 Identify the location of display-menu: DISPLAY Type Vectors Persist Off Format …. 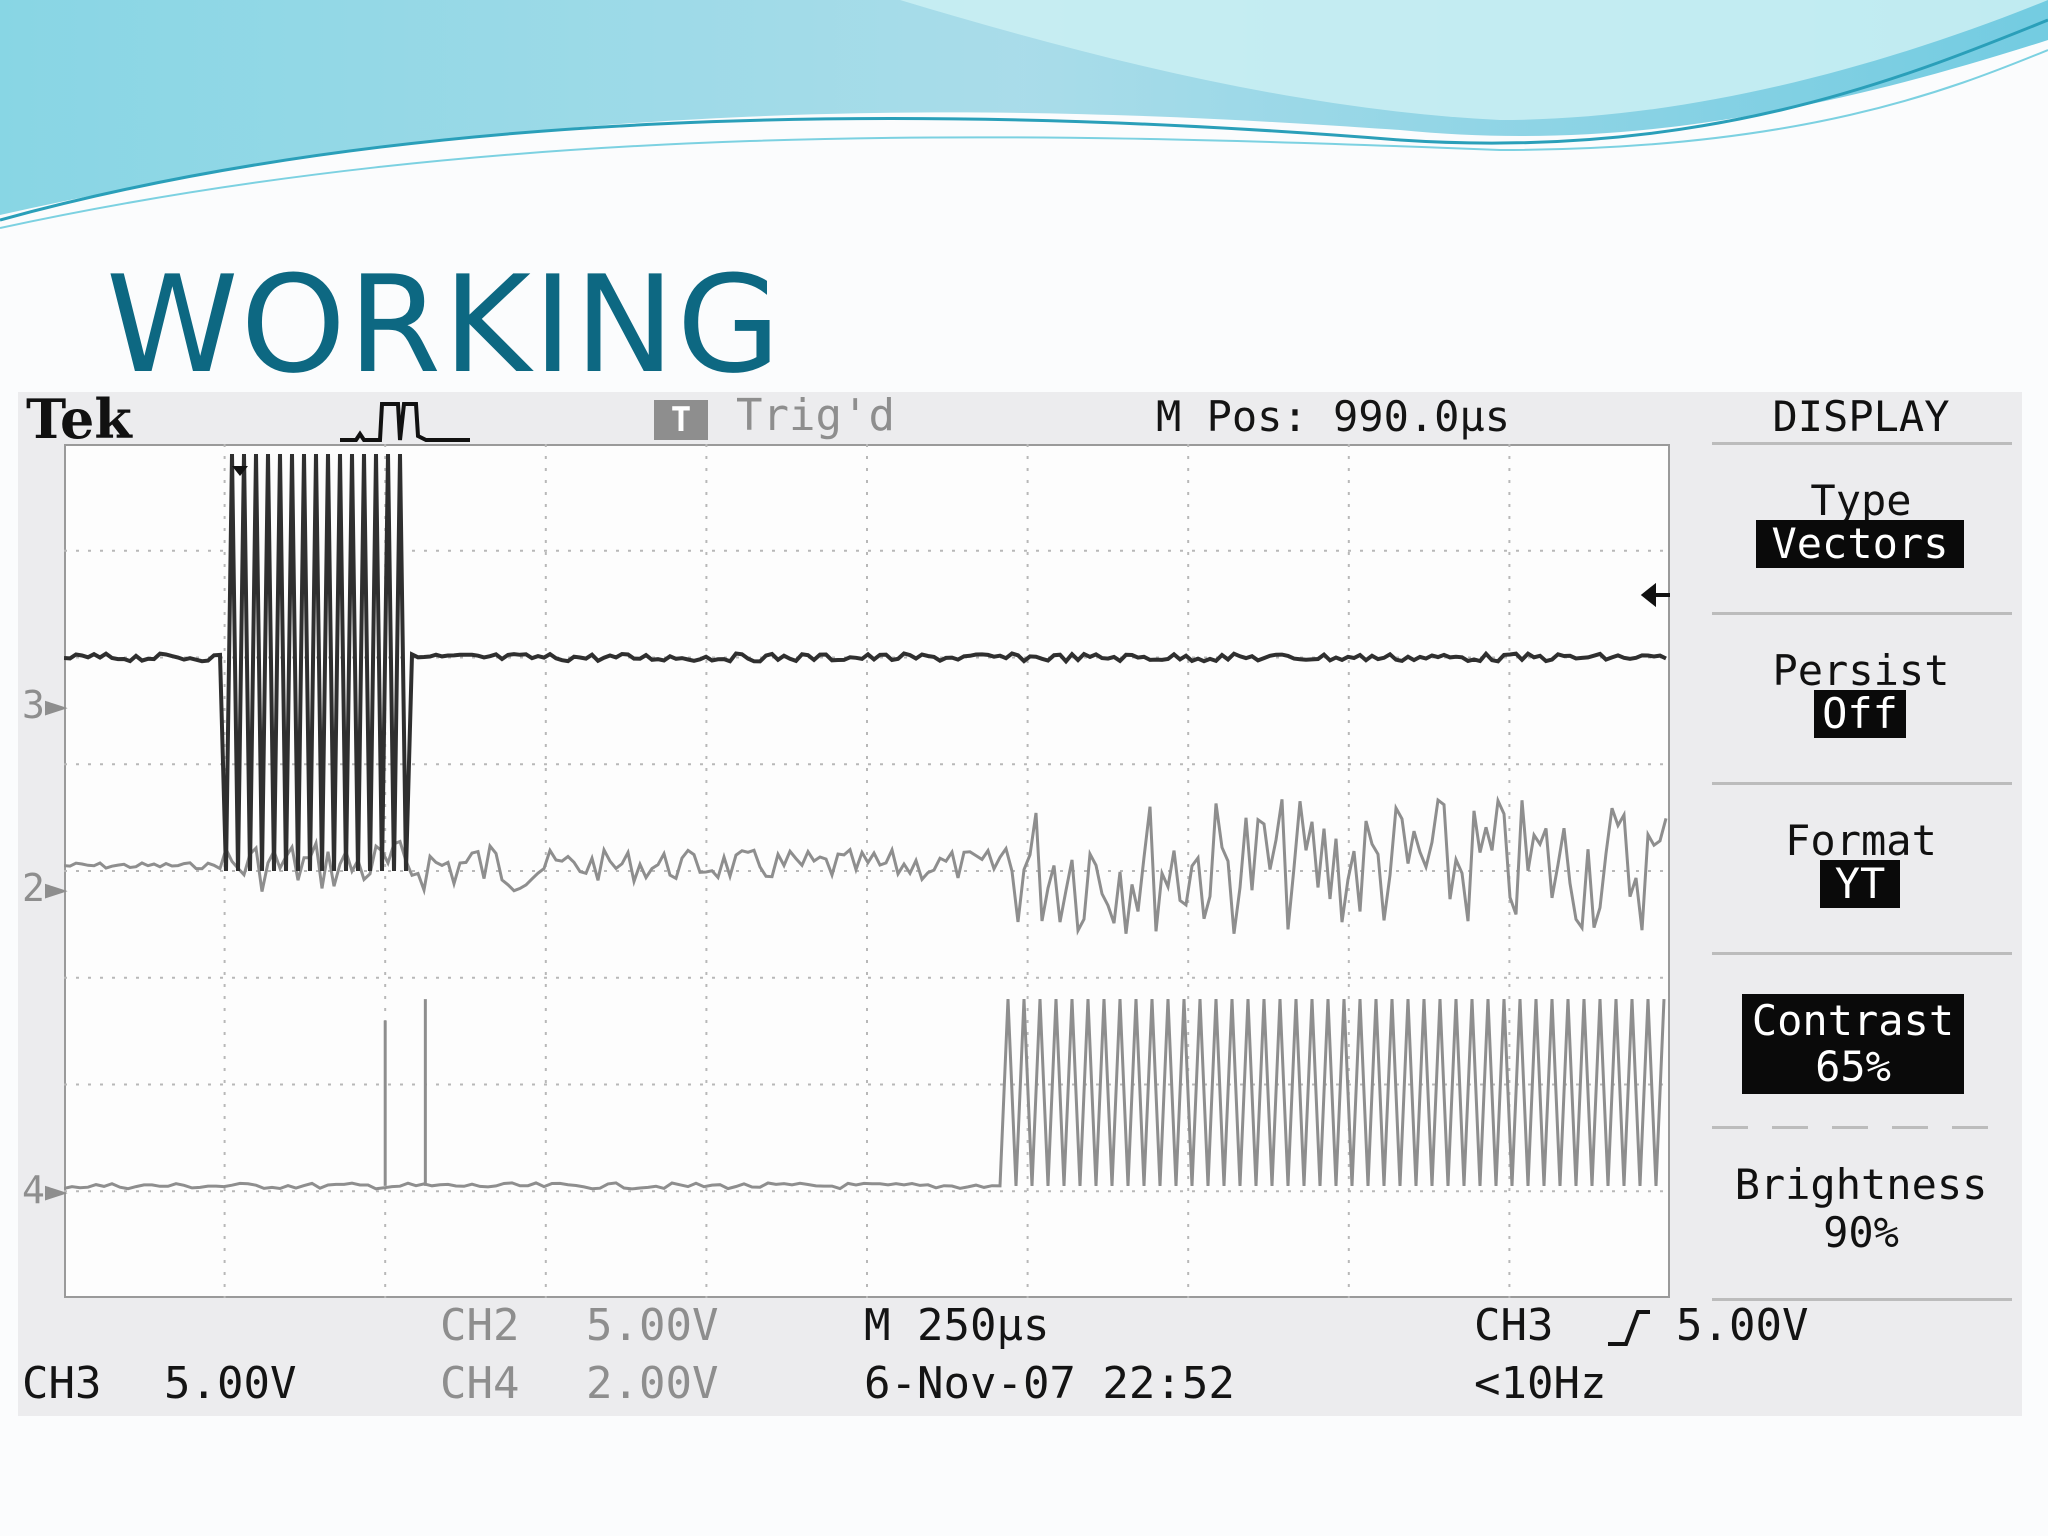
(1859, 846).